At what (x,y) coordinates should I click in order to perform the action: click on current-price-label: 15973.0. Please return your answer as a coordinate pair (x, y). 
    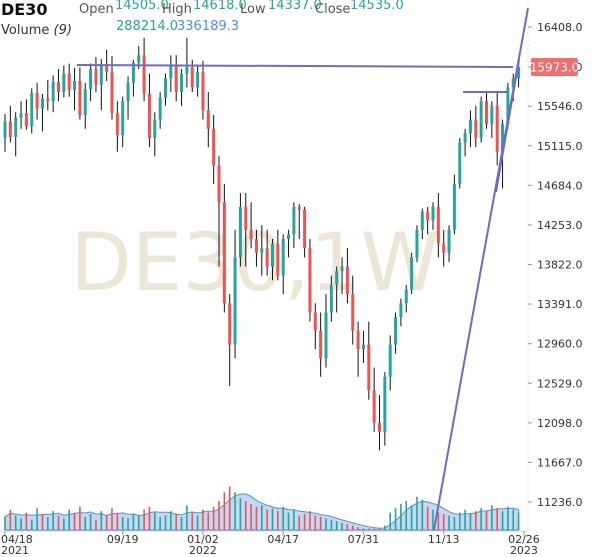
    Looking at the image, I should click on (555, 68).